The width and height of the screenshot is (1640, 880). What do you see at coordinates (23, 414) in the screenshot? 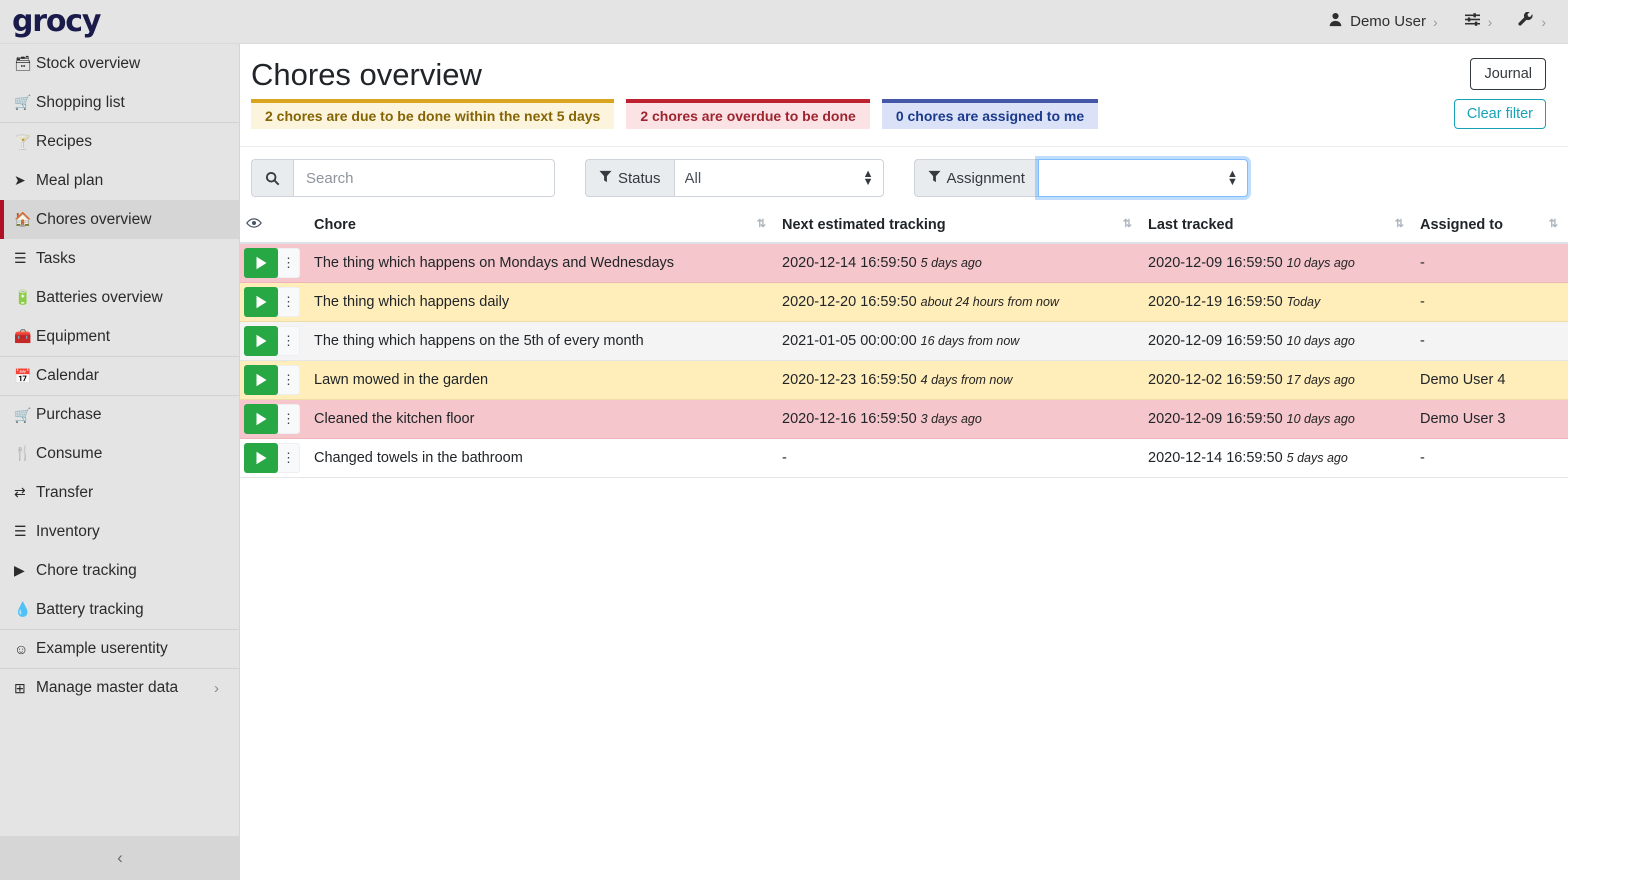
I see `cart-icon: 🛒` at bounding box center [23, 414].